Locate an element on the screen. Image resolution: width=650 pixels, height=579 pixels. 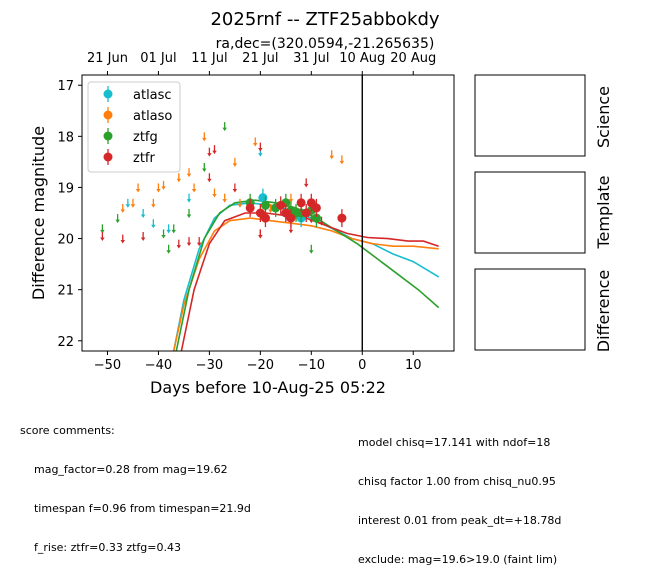
comment-line: mag_factor=0.28 from mag=19.62 is located at coordinates (124, 469).